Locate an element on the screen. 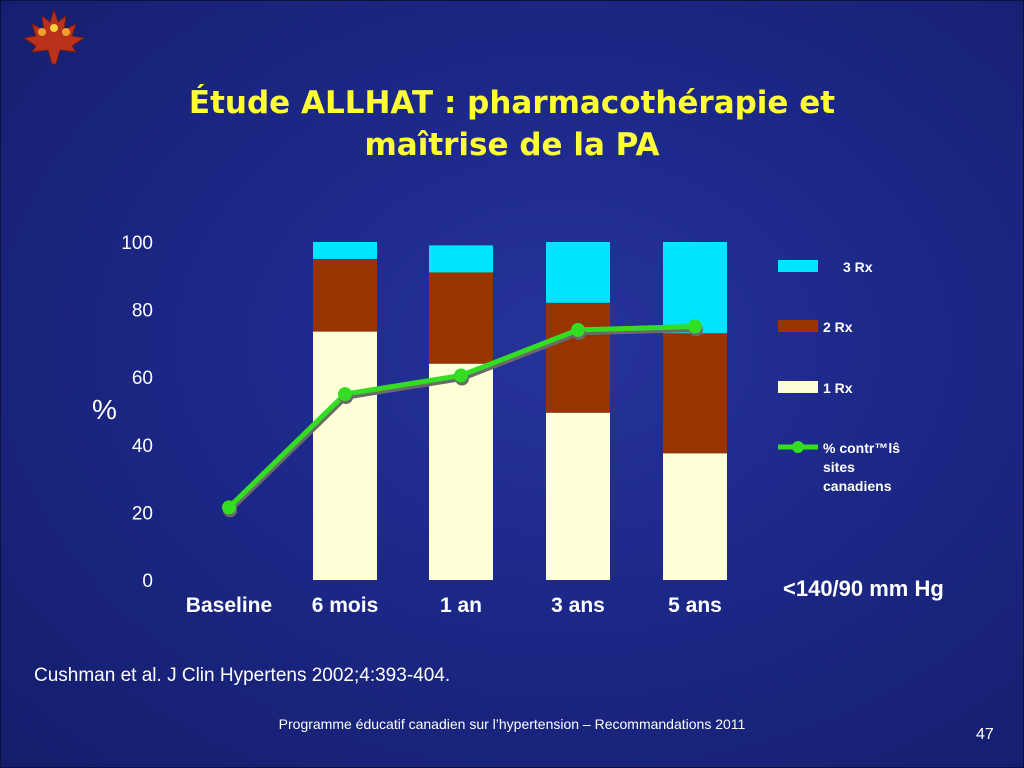 This screenshot has height=768, width=1024. y-tick-label: 0 is located at coordinates (147, 581).